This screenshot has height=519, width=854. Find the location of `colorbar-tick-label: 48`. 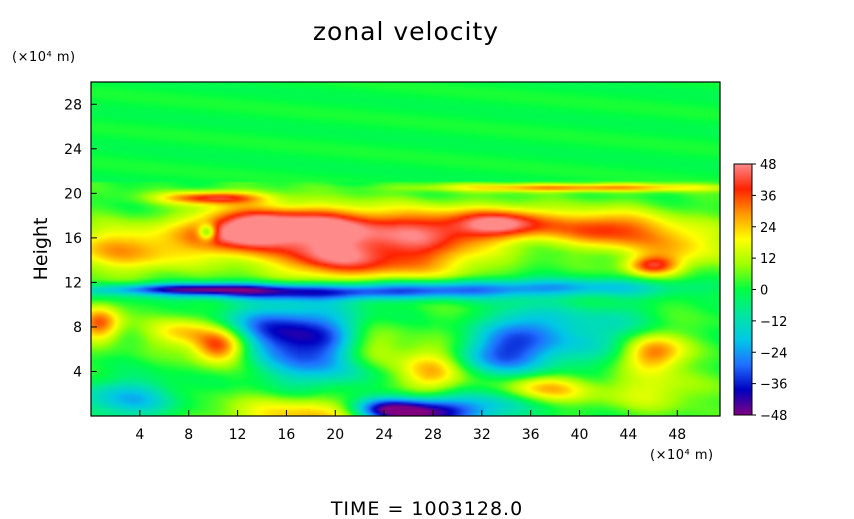

colorbar-tick-label: 48 is located at coordinates (768, 165).